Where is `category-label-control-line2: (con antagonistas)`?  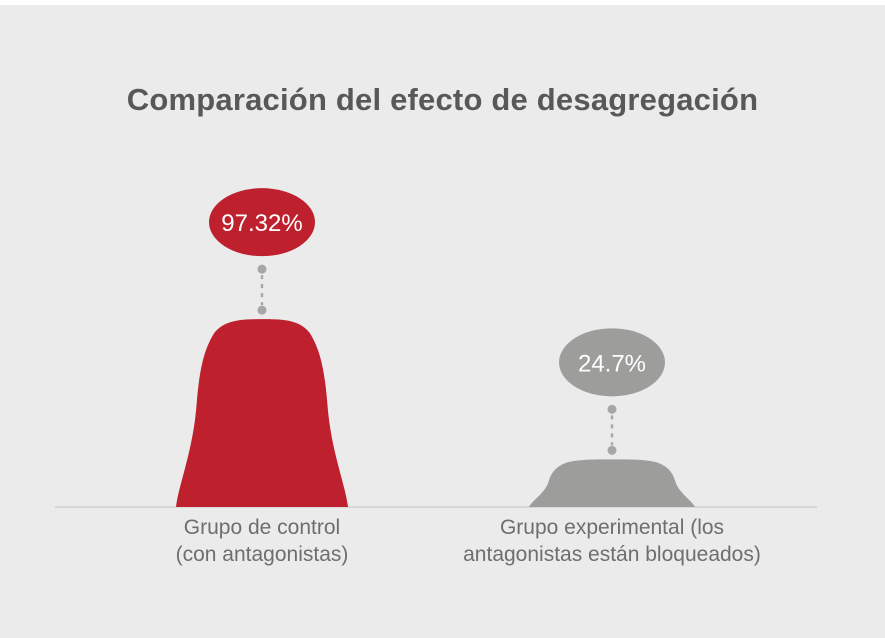 category-label-control-line2: (con antagonistas) is located at coordinates (262, 554).